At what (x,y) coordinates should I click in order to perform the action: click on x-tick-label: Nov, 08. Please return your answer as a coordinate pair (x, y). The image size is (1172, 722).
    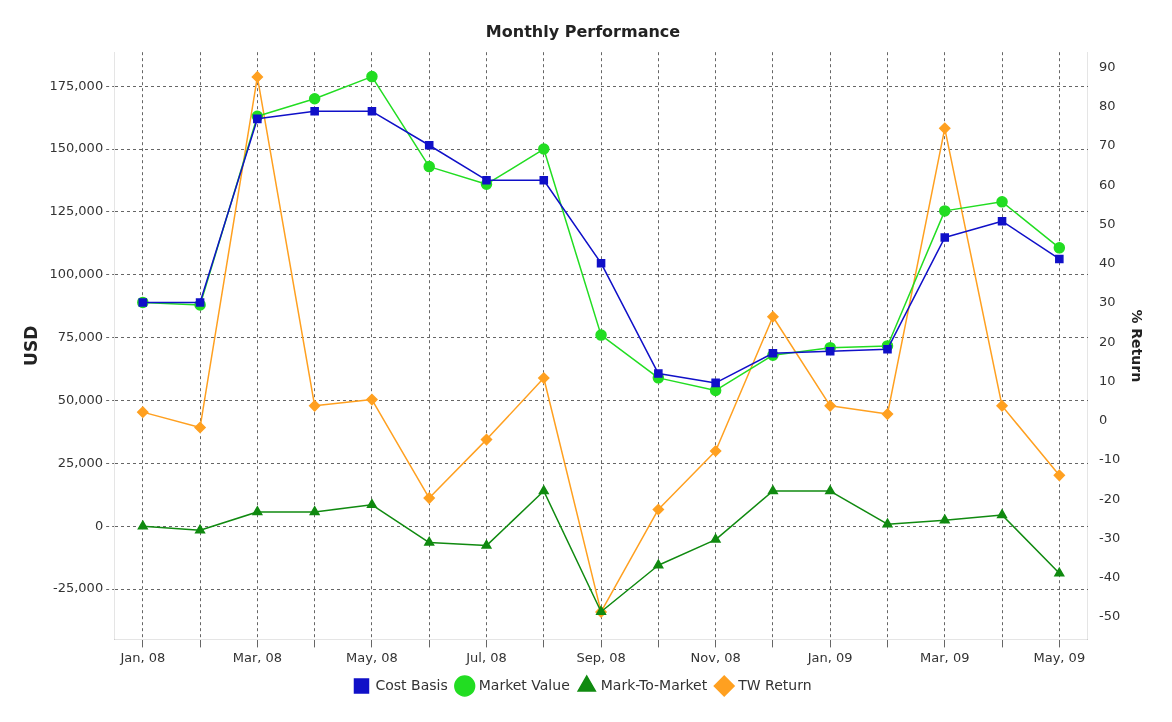
    Looking at the image, I should click on (715, 657).